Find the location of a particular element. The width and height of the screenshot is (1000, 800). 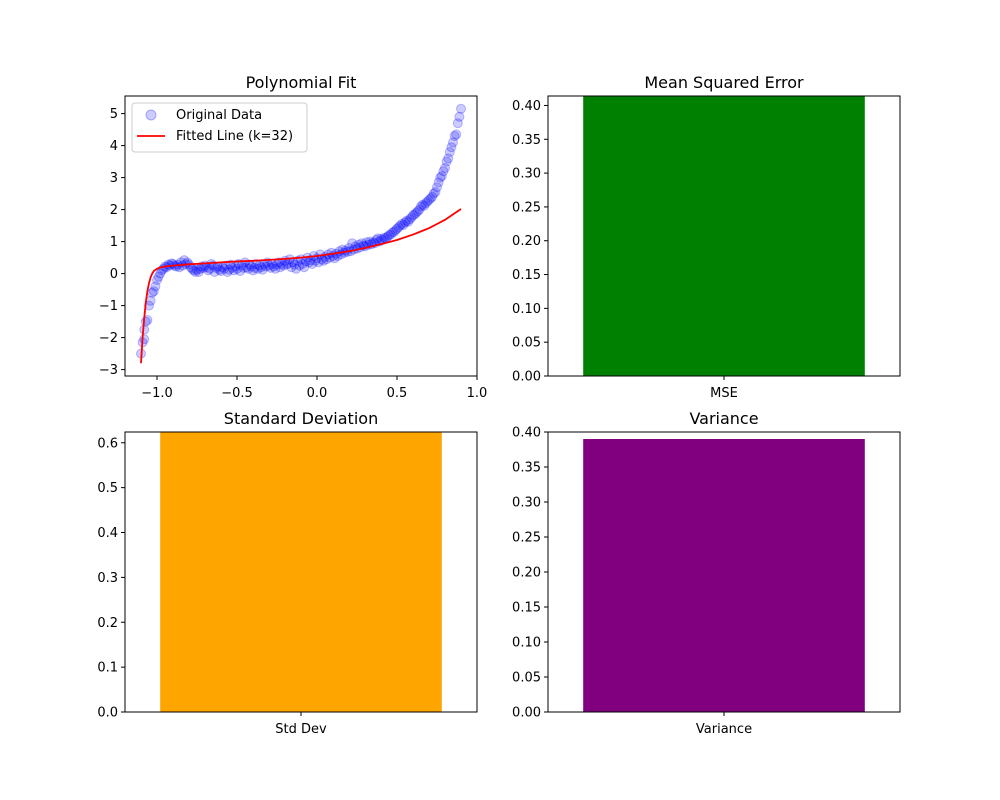

mse-ticks: 0.00 0.05 0.10 0.15 0.20 0.25 0.30 0.35 0.40 is located at coordinates (618, 242).